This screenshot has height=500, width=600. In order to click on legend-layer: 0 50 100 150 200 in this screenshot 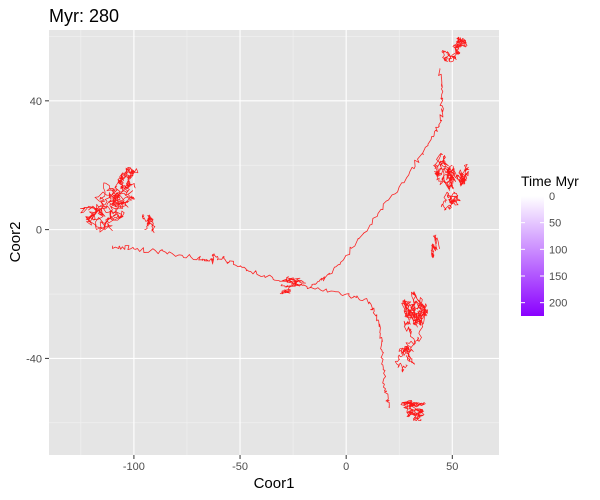, I will do `click(544, 250)`.